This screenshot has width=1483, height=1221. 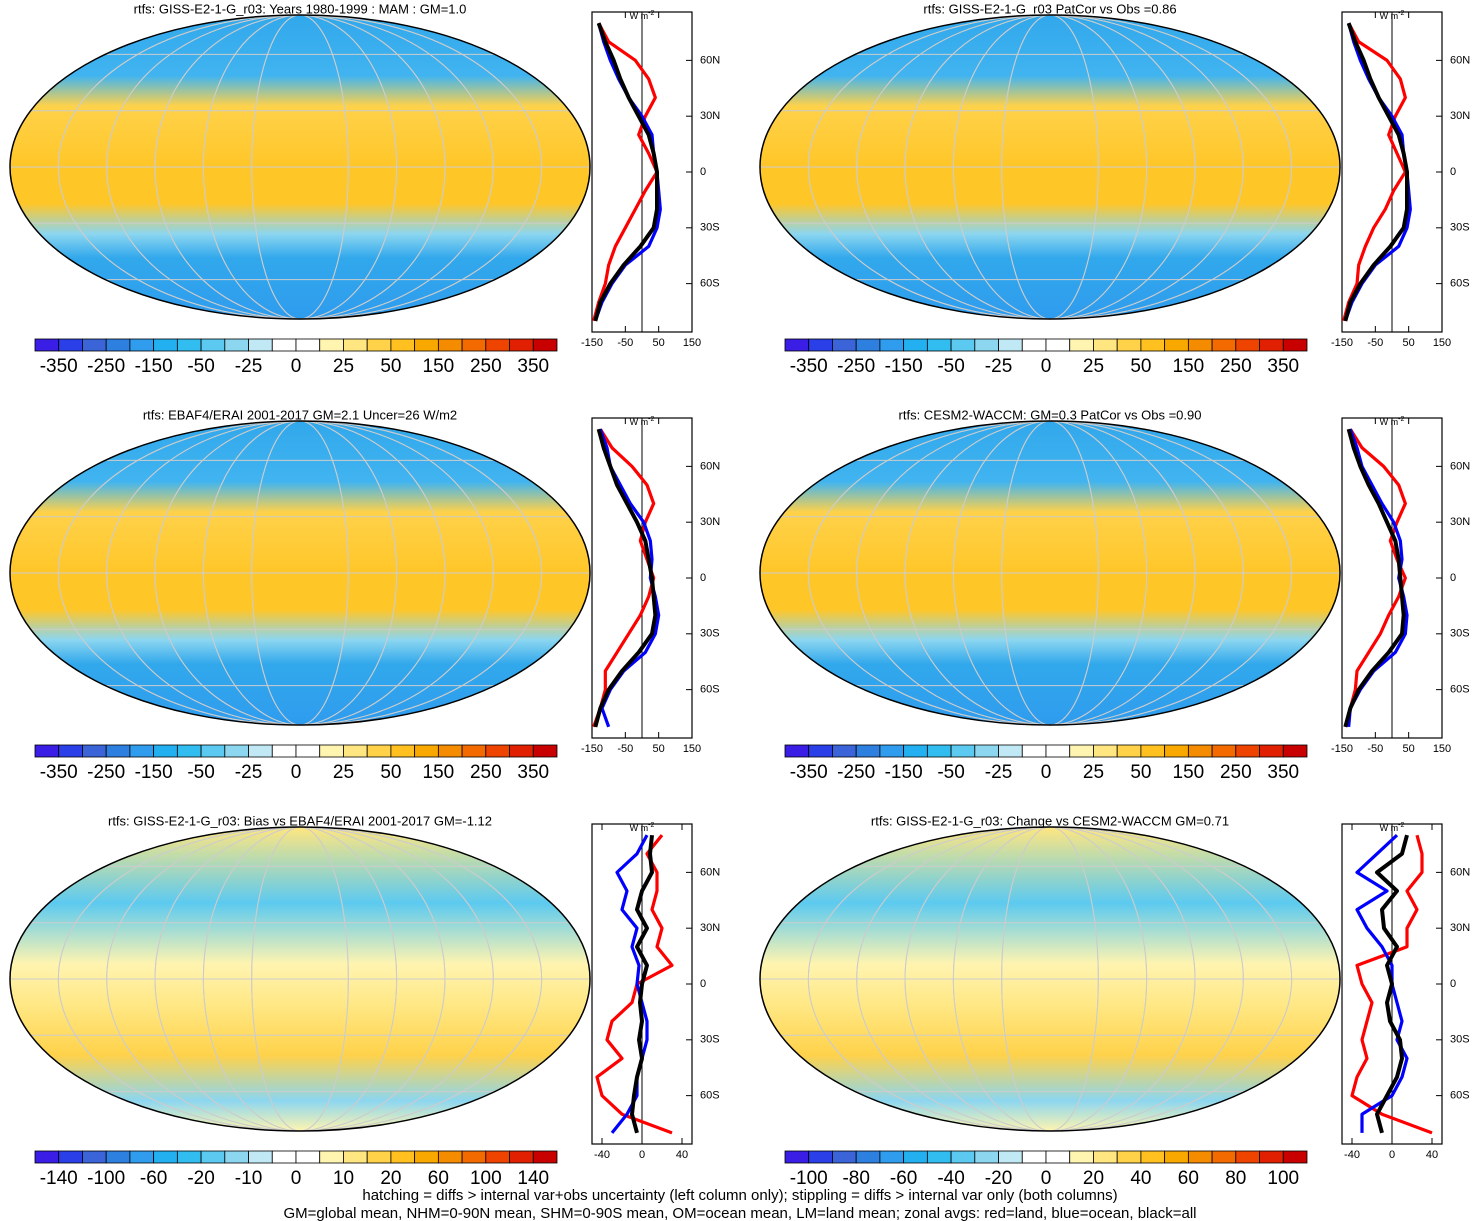 What do you see at coordinates (248, 1178) in the screenshot?
I see `colorbar-label: -10` at bounding box center [248, 1178].